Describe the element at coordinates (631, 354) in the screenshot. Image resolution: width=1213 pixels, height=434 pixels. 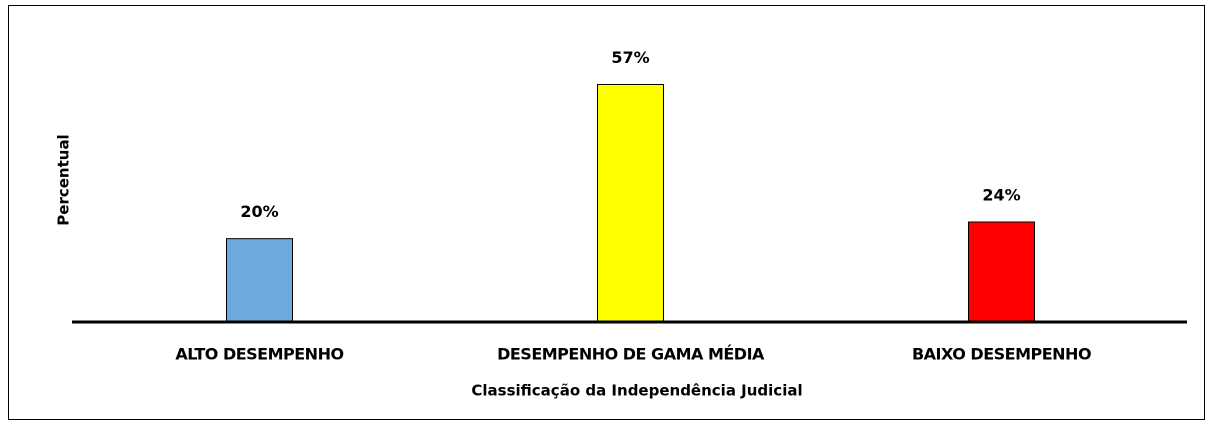
I see `x-tick-label: DESEMPENHO DE GAMA MÉDIA` at that location.